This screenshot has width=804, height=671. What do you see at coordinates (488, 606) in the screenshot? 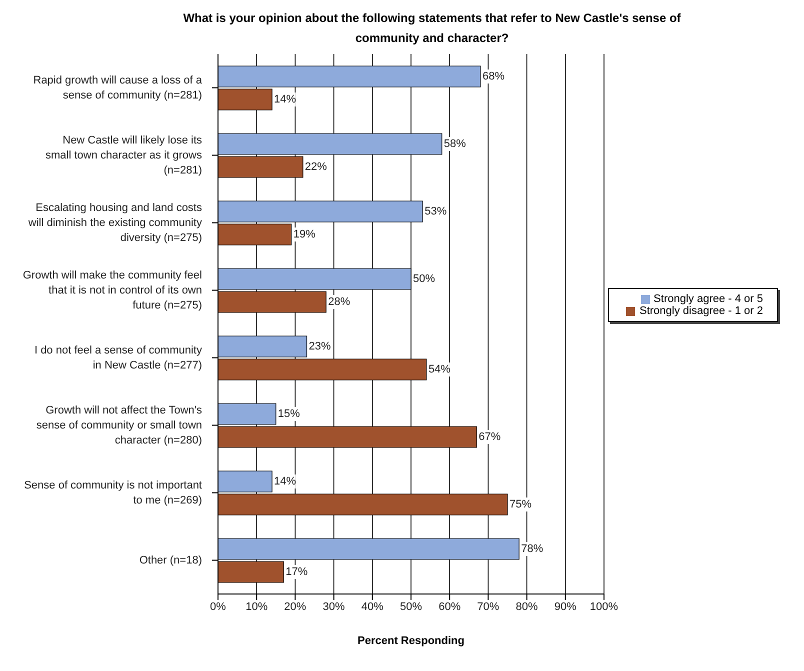
I see `x-tick-label: 70%` at bounding box center [488, 606].